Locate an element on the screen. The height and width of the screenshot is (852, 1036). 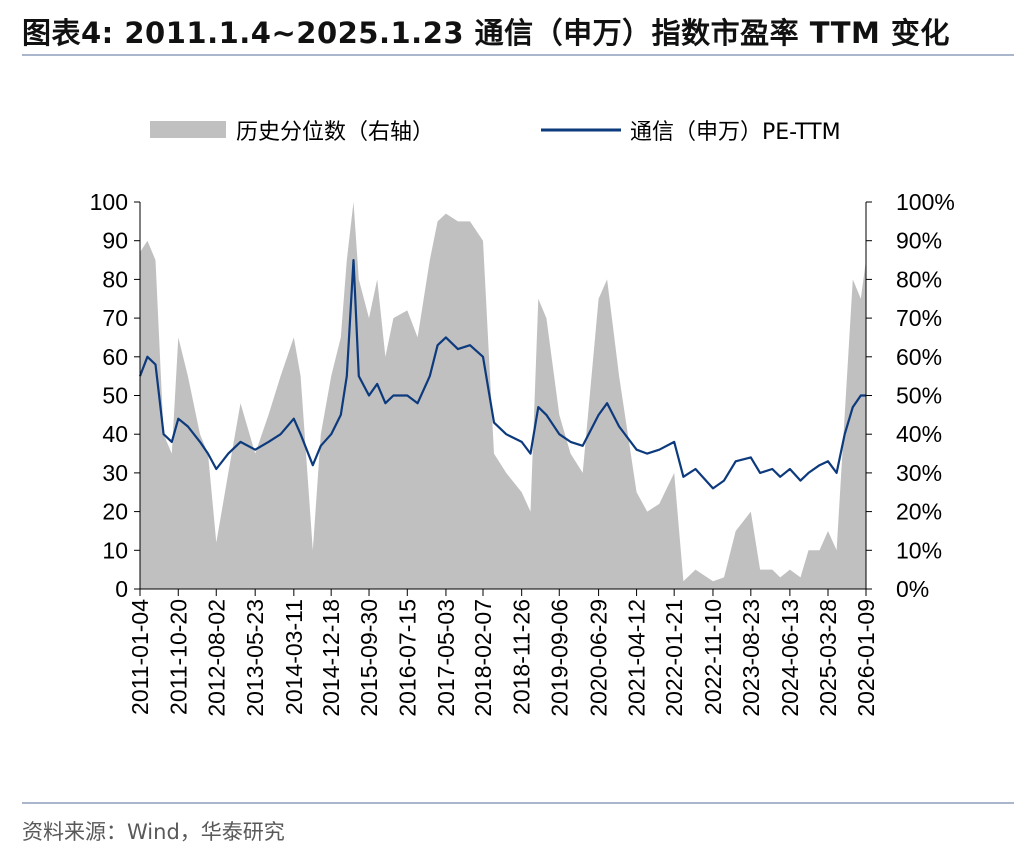
y-right-tick-label: 50% is located at coordinates (919, 396).